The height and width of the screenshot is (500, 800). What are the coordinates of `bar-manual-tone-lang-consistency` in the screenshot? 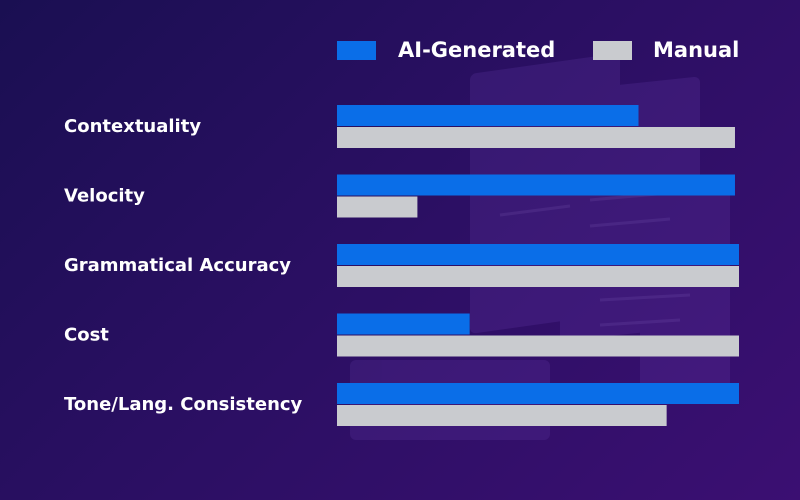 It's located at (502, 415).